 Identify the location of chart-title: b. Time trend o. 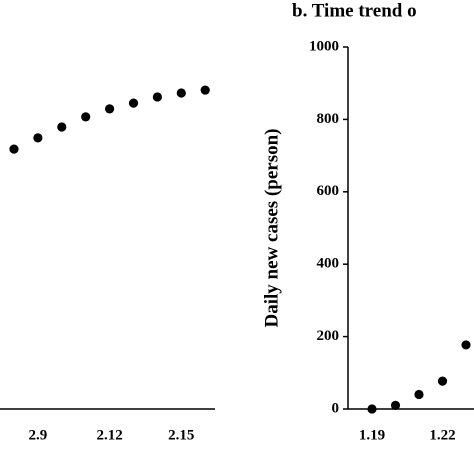
(354, 10).